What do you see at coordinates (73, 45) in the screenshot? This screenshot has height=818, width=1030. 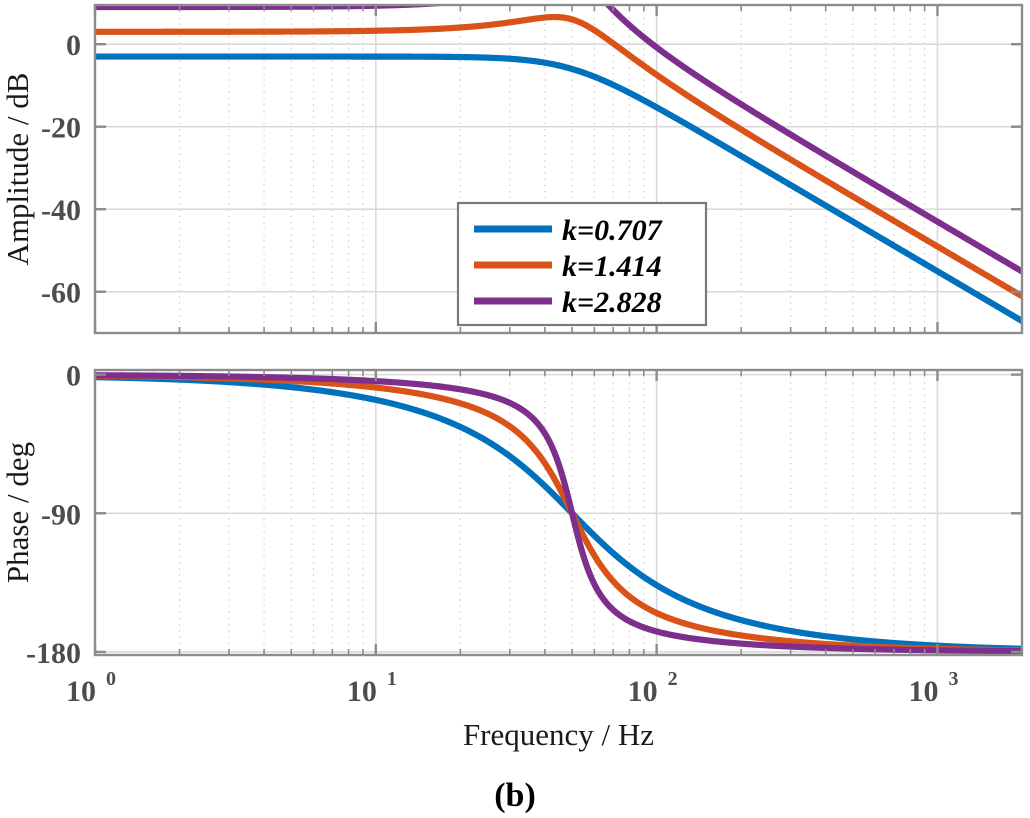 I see `amplitude-ytick-label: 0` at bounding box center [73, 45].